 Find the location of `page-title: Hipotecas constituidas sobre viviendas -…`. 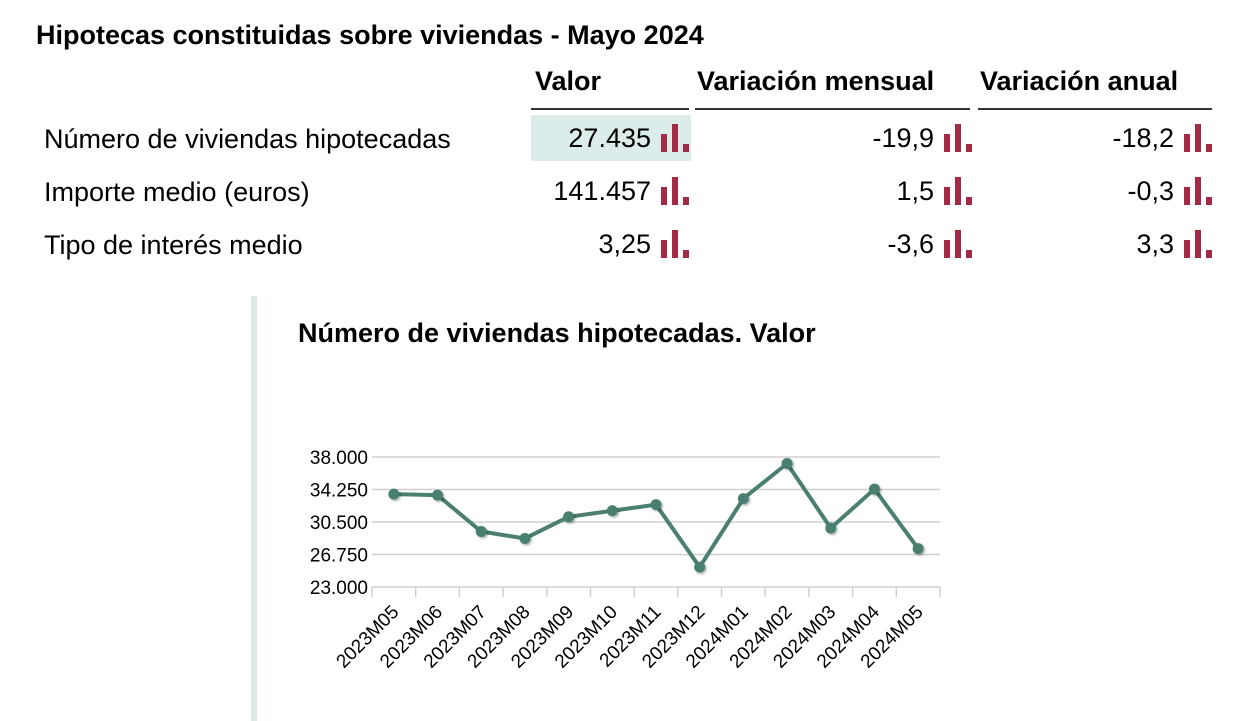

page-title: Hipotecas constituidas sobre viviendas -… is located at coordinates (370, 35).